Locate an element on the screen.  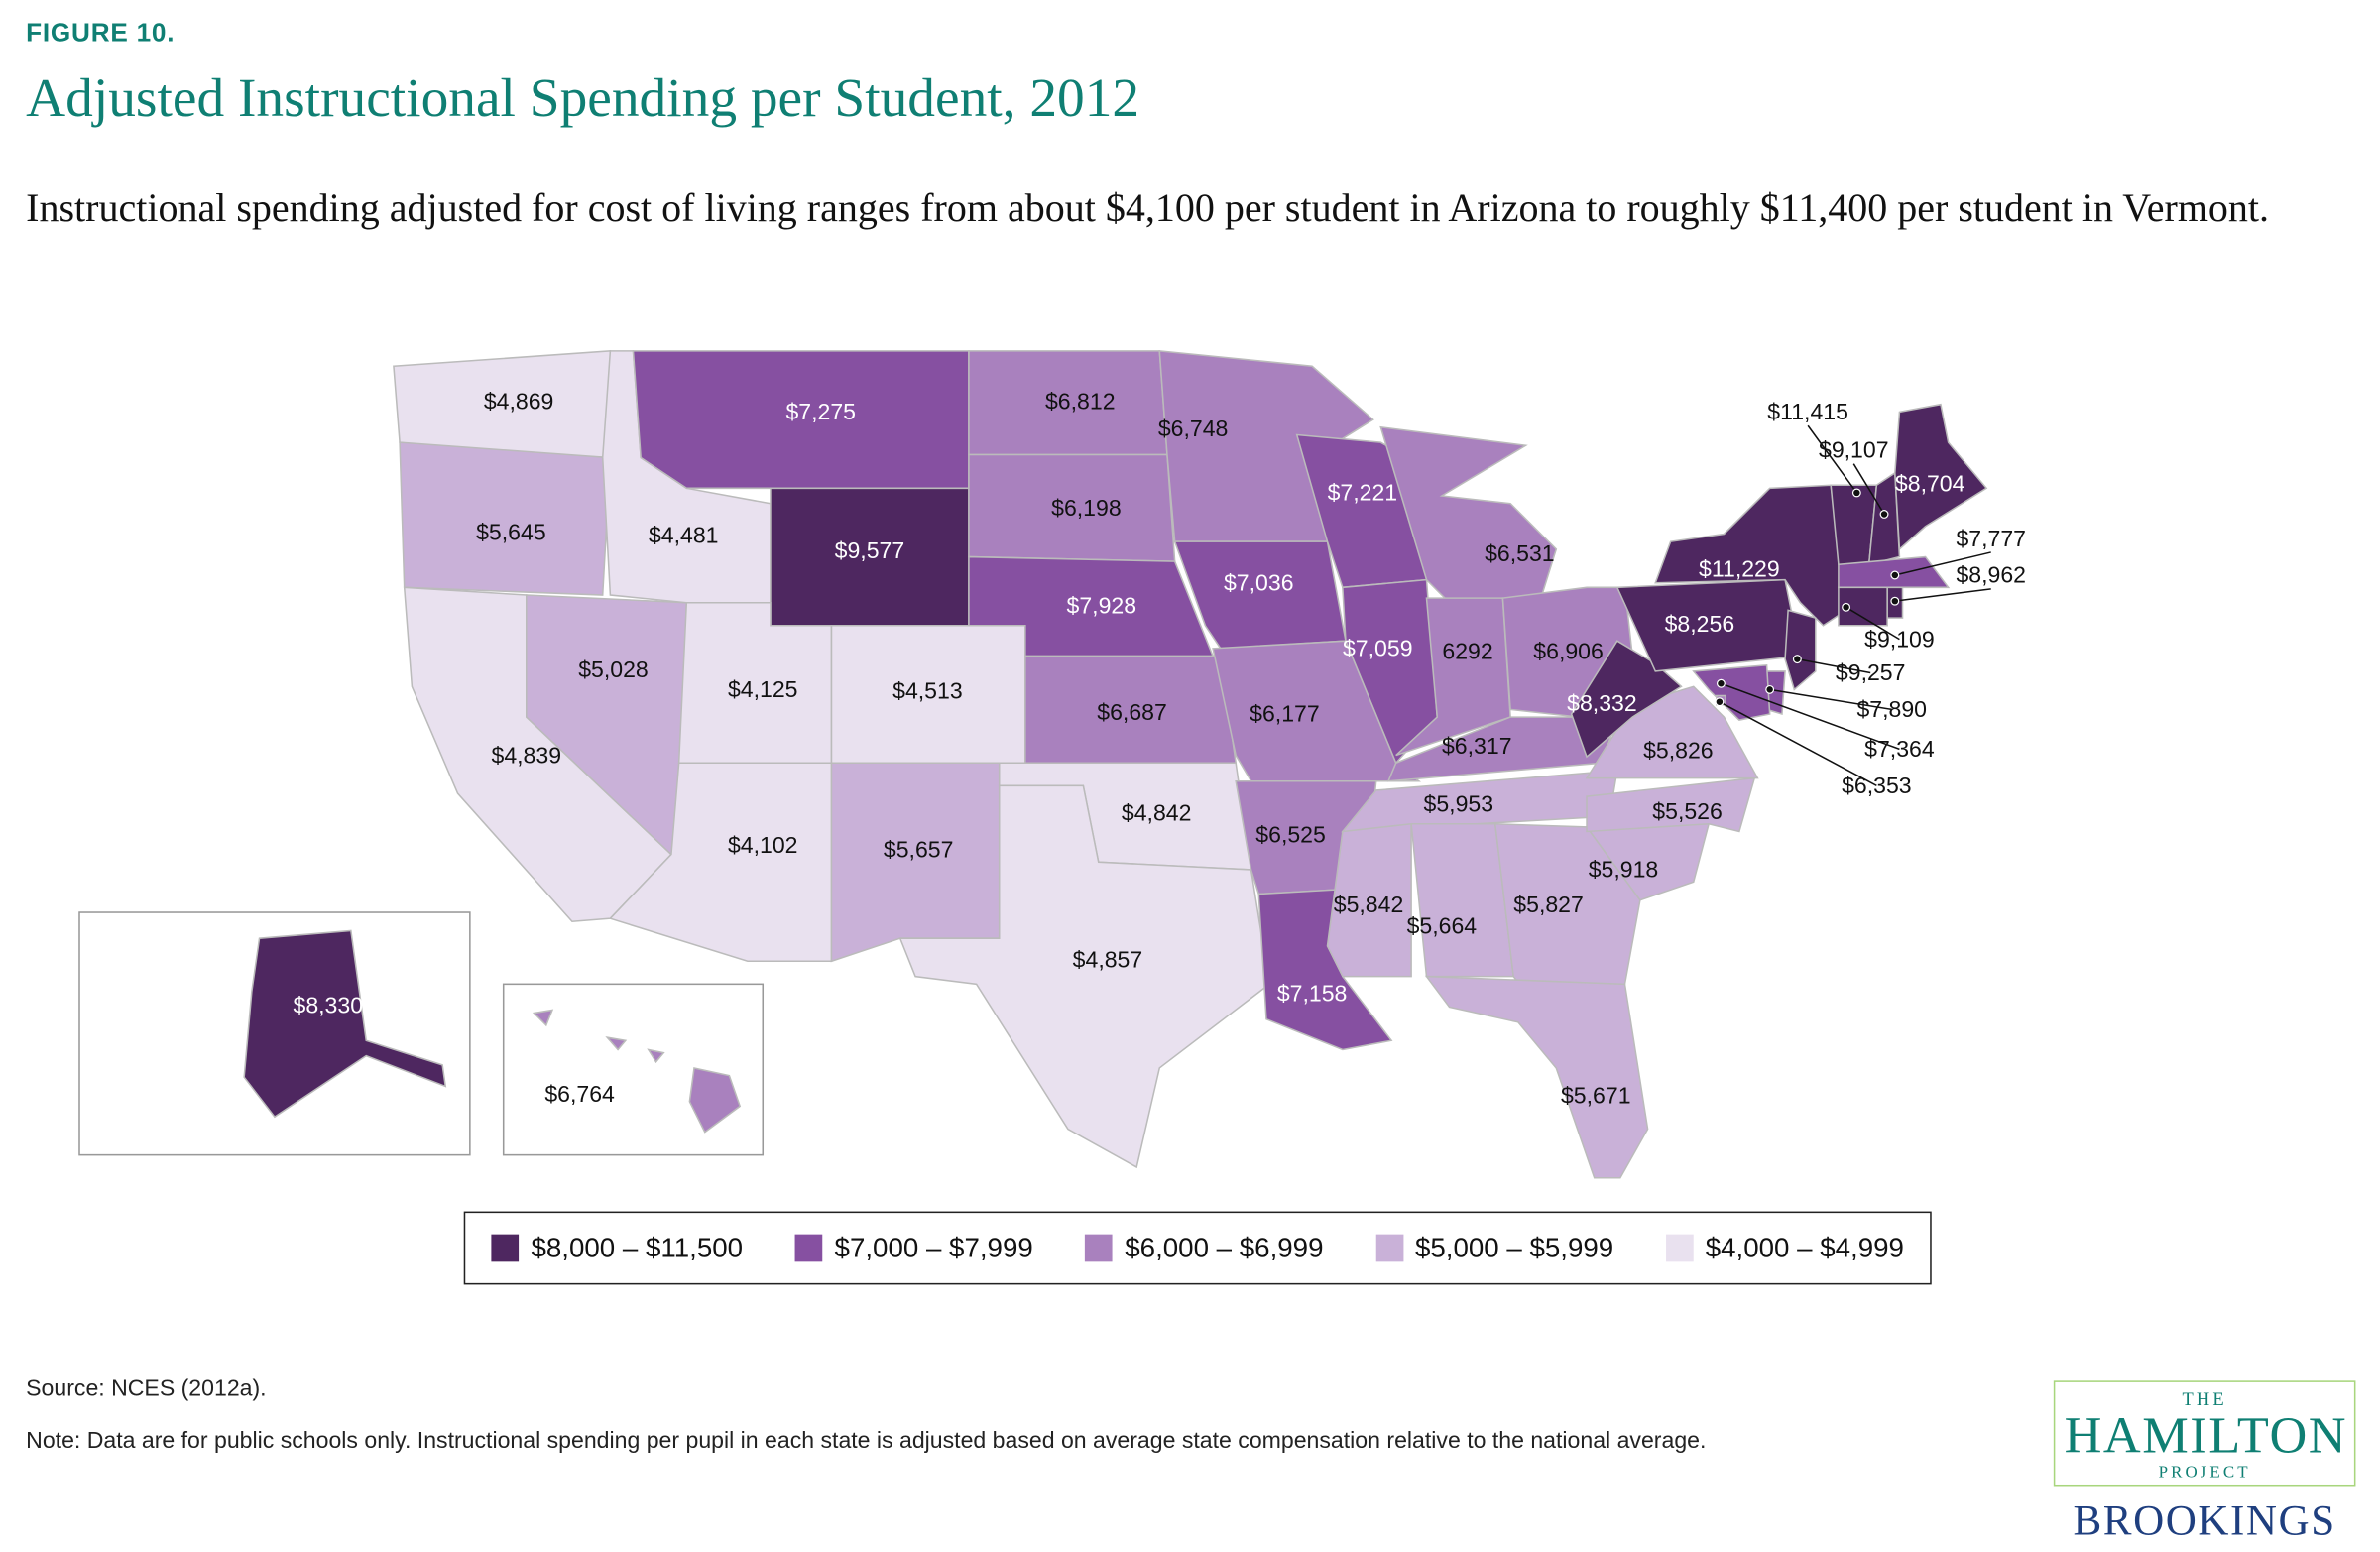
logo-project: PROJECT is located at coordinates (2204, 1472).